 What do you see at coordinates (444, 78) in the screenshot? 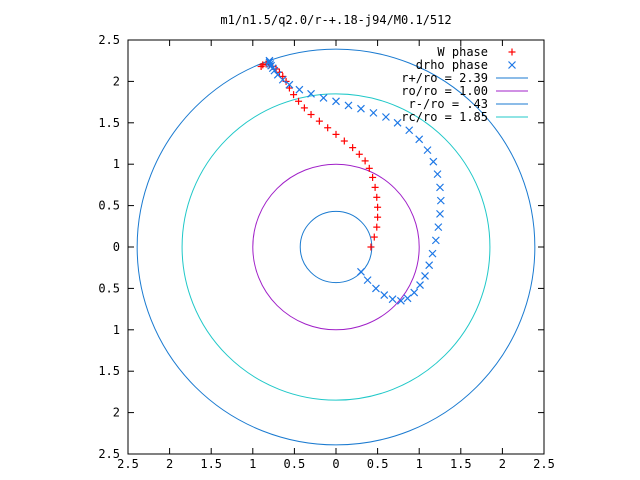
I see `legend-label: r+/ro = 2.39` at bounding box center [444, 78].